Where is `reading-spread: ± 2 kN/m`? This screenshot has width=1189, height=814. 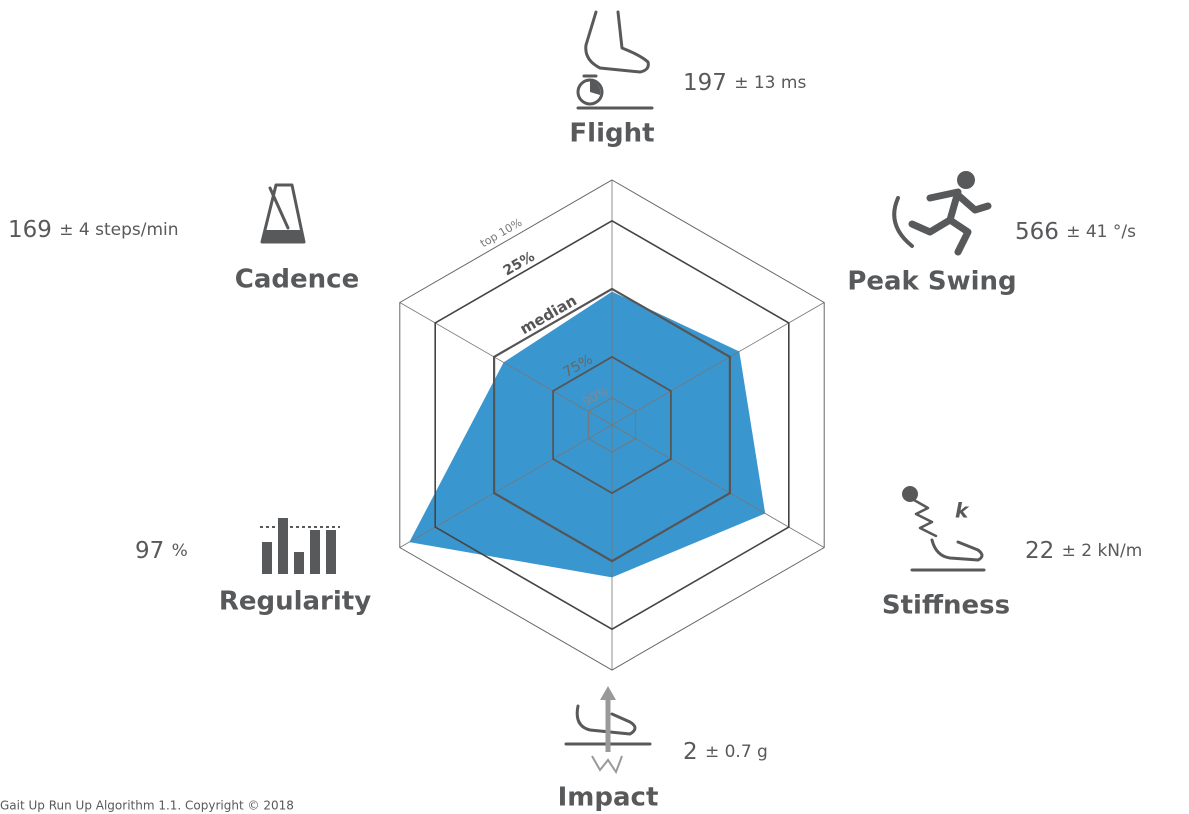
reading-spread: ± 2 kN/m is located at coordinates (1102, 551).